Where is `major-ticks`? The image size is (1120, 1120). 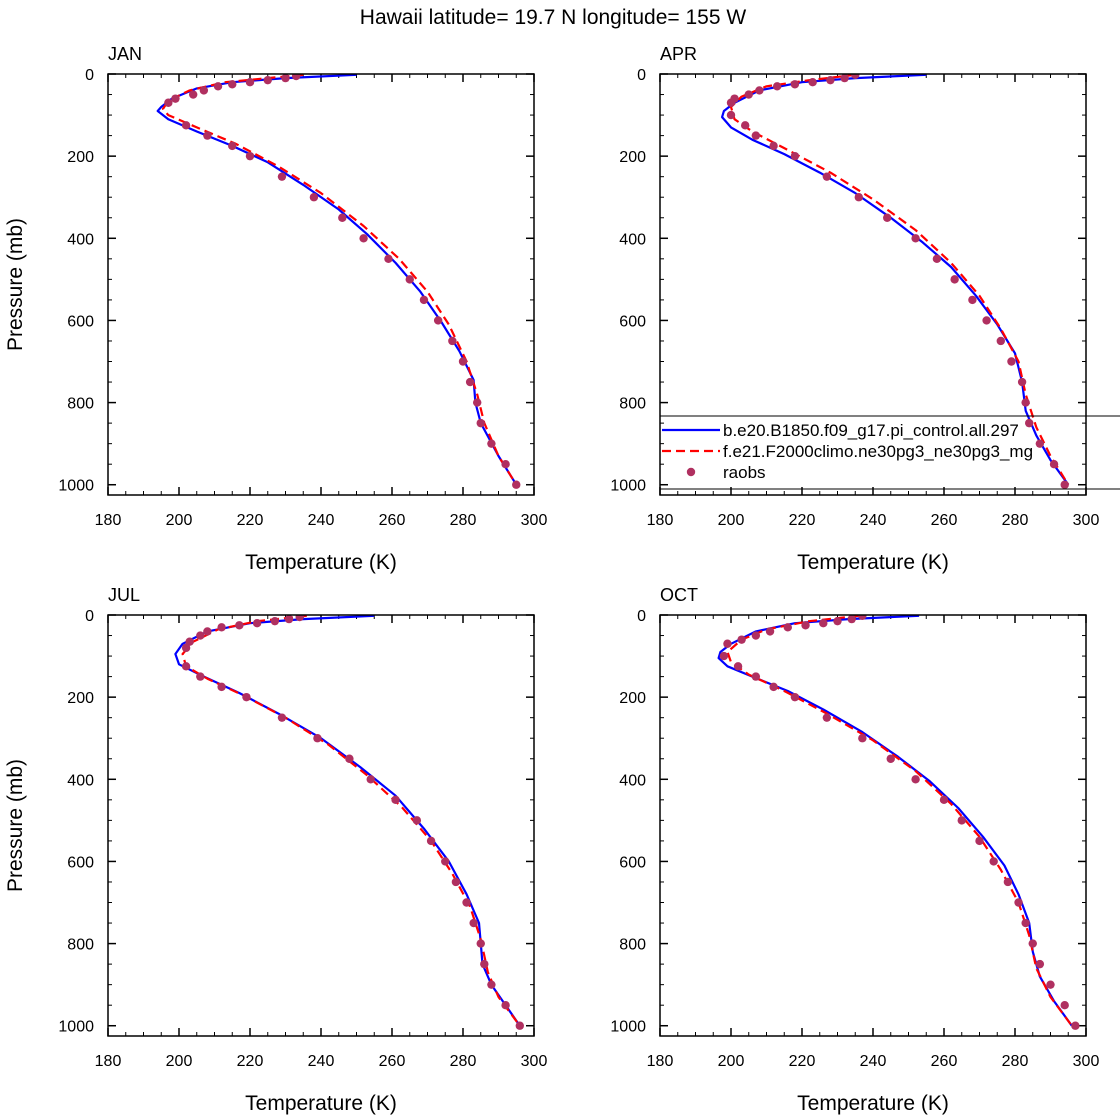 major-ticks is located at coordinates (321, 825).